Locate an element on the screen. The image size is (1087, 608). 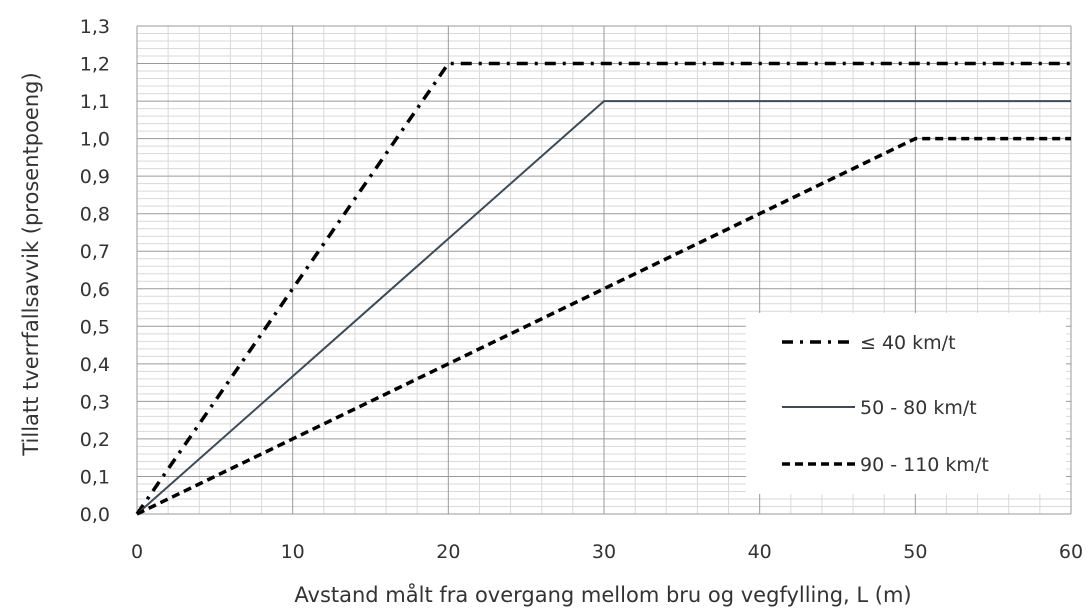
y-tick-label: 0,0 is located at coordinates (95, 515).